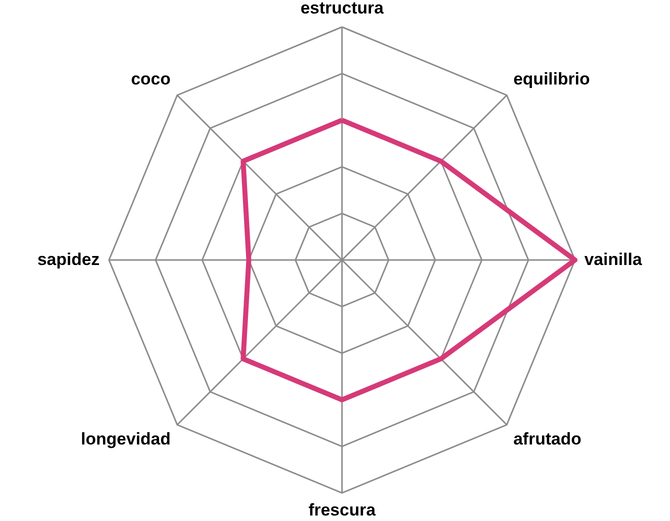 This screenshot has height=521, width=670. What do you see at coordinates (150, 79) in the screenshot?
I see `spoke-label: coco` at bounding box center [150, 79].